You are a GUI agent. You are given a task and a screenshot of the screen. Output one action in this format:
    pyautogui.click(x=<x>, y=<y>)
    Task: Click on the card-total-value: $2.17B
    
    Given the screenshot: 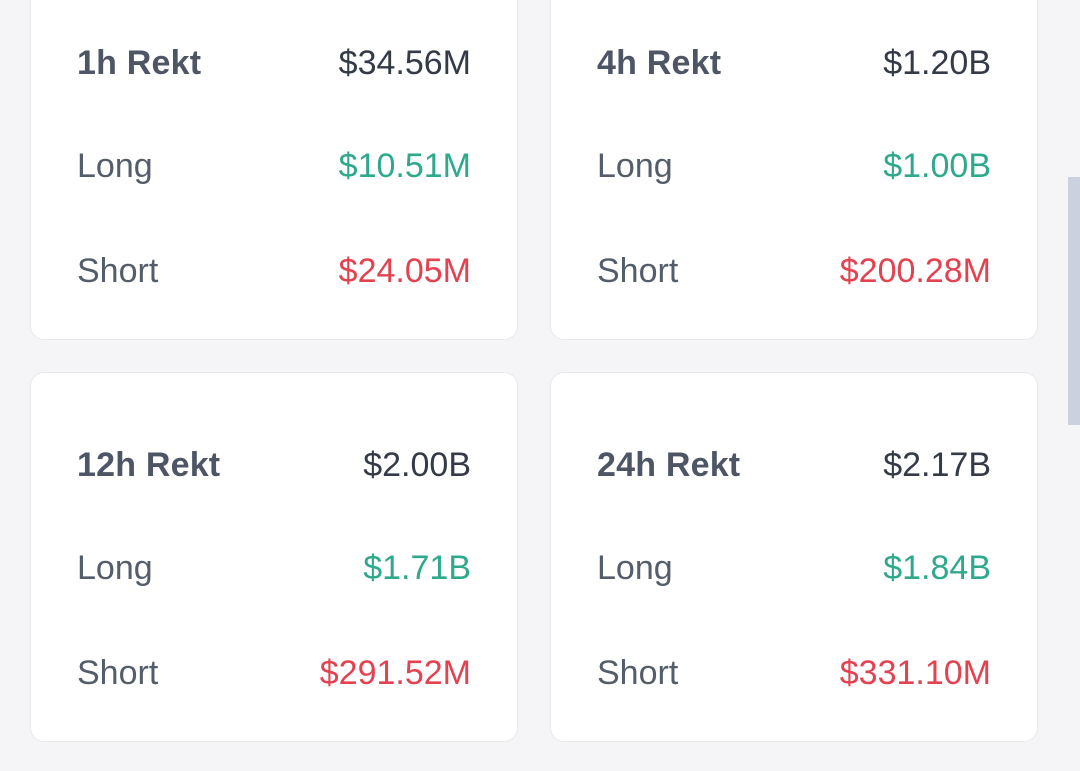 What is the action you would take?
    pyautogui.click(x=937, y=464)
    